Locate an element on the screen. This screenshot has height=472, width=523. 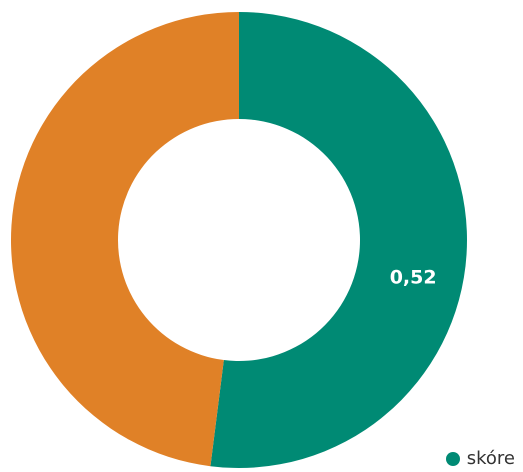
slice-value-label-1: 0,52 is located at coordinates (413, 277).